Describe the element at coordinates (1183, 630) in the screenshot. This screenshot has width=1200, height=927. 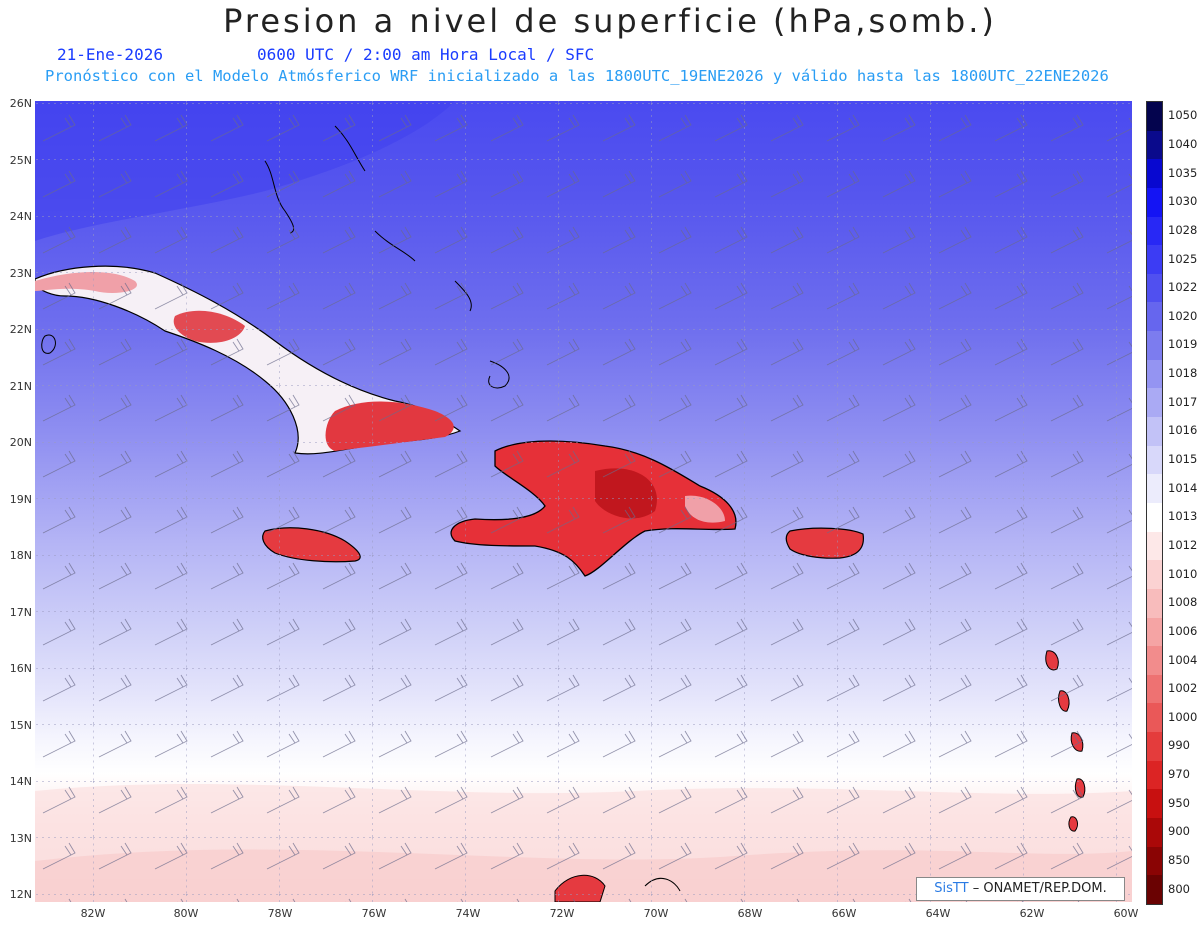
I see `colorbar-label: 1006` at that location.